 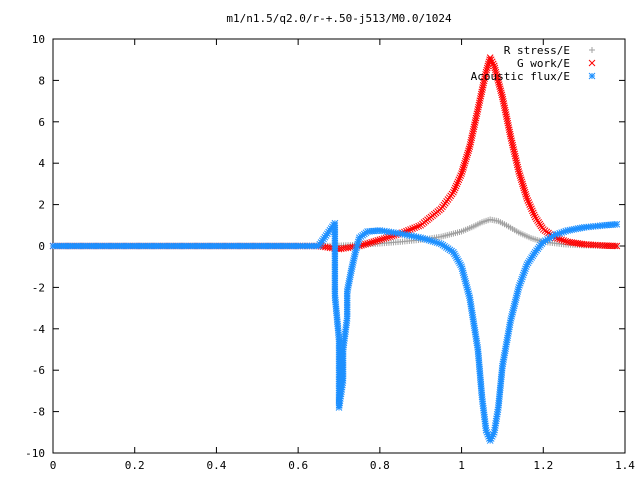 What do you see at coordinates (298, 465) in the screenshot?
I see `x-tick-label: 0.6` at bounding box center [298, 465].